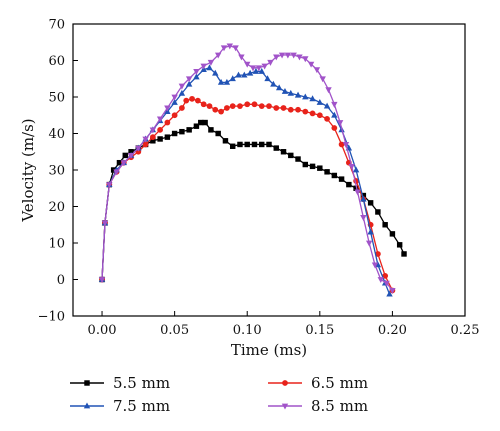 The image size is (500, 431). What do you see at coordinates (56, 171) in the screenshot?
I see `y-tick-label: 30` at bounding box center [56, 171].